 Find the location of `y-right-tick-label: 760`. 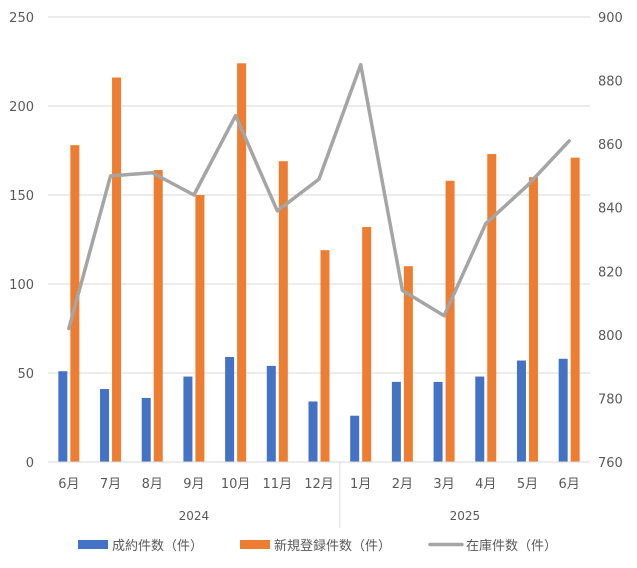

y-right-tick-label: 760 is located at coordinates (610, 463).